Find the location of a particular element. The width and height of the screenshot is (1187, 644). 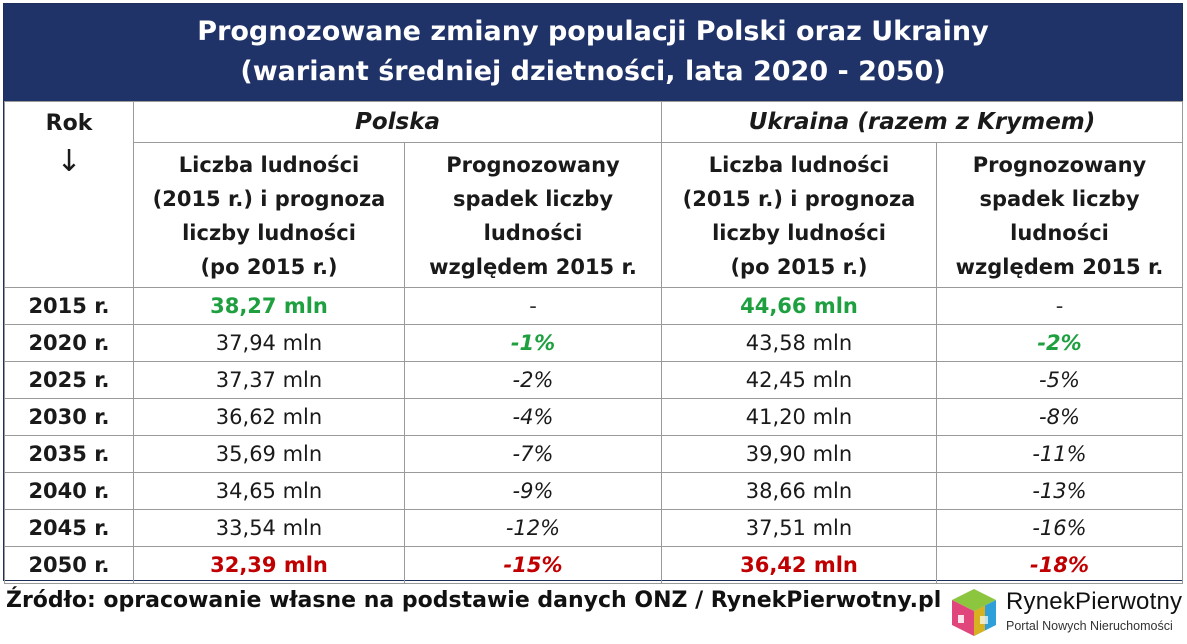

country-header-ukraine: Ukraina (razem z Krymem) is located at coordinates (922, 122).